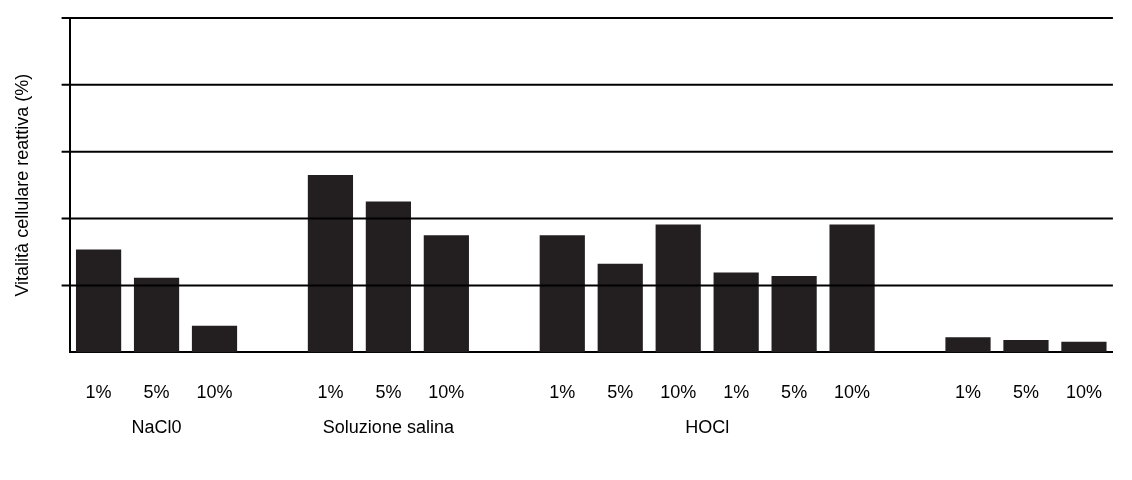 This screenshot has height=480, width=1132. Describe the element at coordinates (21, 185) in the screenshot. I see `y-axis-title: Vitalità cellulare reattiva (%)` at that location.